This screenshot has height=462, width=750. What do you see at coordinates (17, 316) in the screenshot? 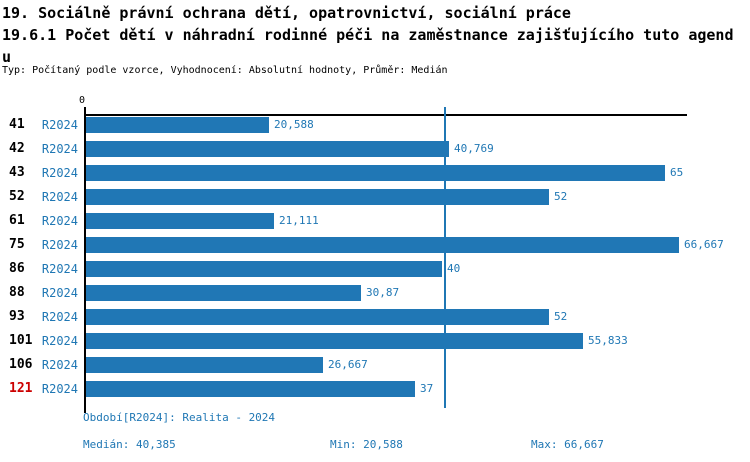
I see `row-category-label: 93` at bounding box center [17, 316].